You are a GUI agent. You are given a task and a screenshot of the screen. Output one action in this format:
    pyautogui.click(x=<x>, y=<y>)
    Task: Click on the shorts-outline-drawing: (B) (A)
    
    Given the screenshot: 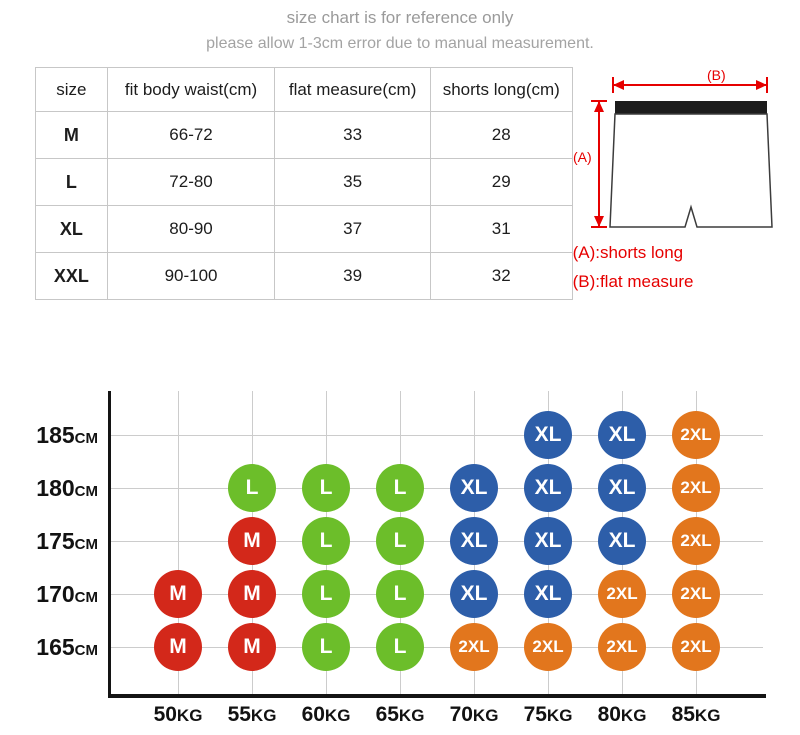 What is the action you would take?
    pyautogui.click(x=673, y=147)
    